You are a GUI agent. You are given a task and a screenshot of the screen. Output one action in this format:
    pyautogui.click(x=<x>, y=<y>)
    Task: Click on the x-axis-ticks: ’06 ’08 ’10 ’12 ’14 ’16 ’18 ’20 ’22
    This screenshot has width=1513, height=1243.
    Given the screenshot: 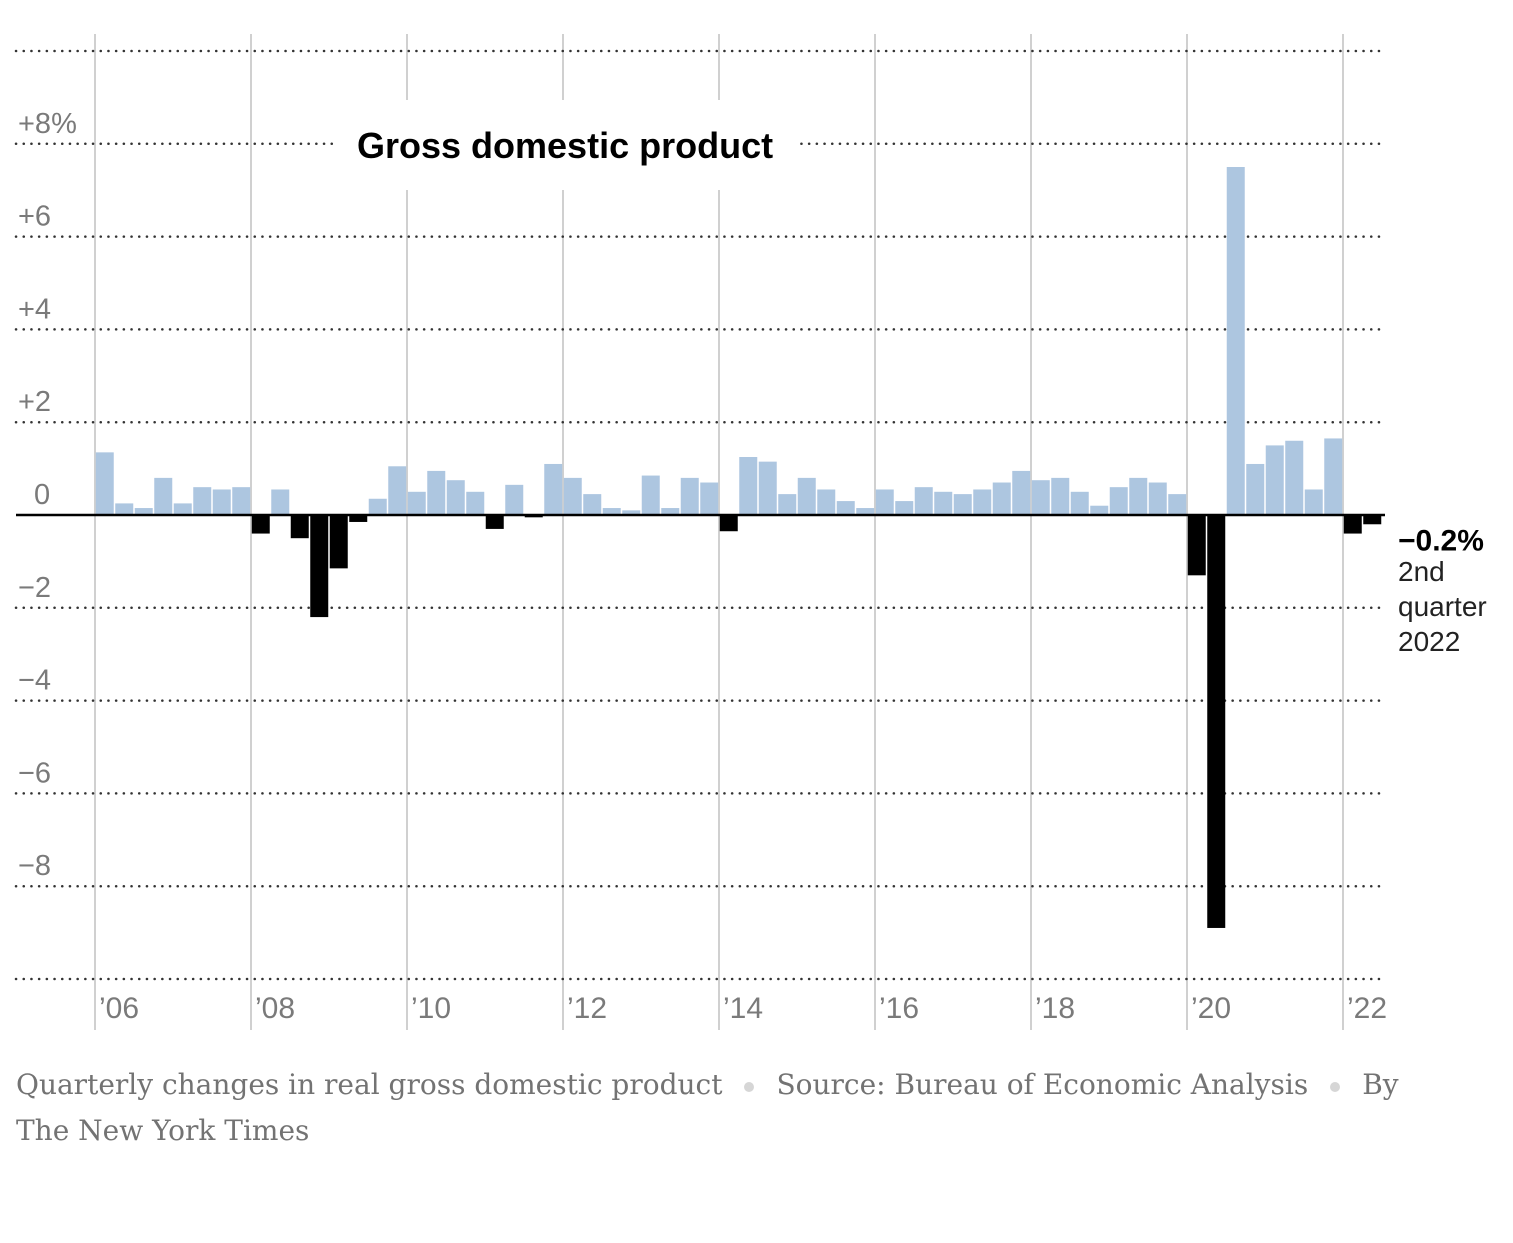 What is the action you would take?
    pyautogui.click(x=743, y=1008)
    